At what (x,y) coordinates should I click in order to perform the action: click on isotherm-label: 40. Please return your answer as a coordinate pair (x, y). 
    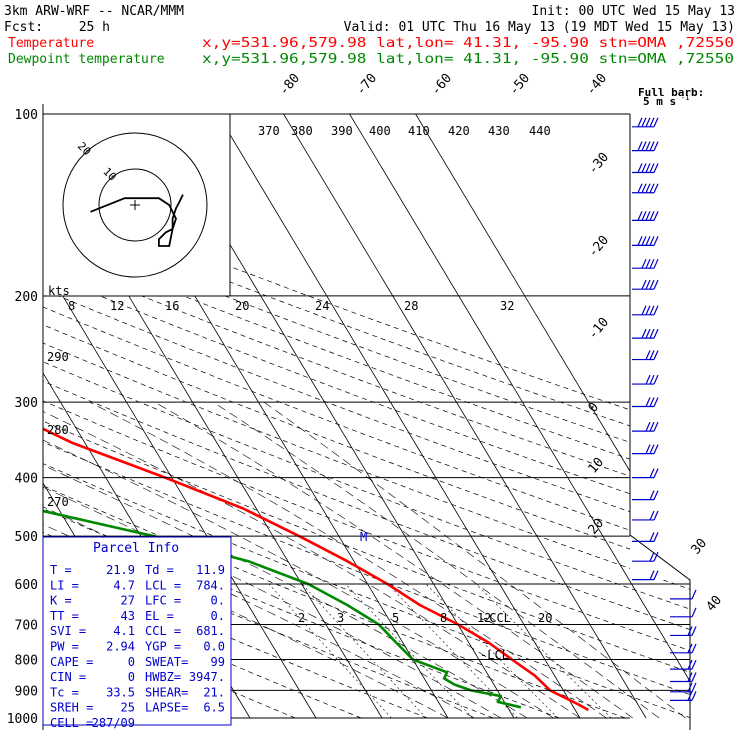
    Looking at the image, I should click on (715, 604).